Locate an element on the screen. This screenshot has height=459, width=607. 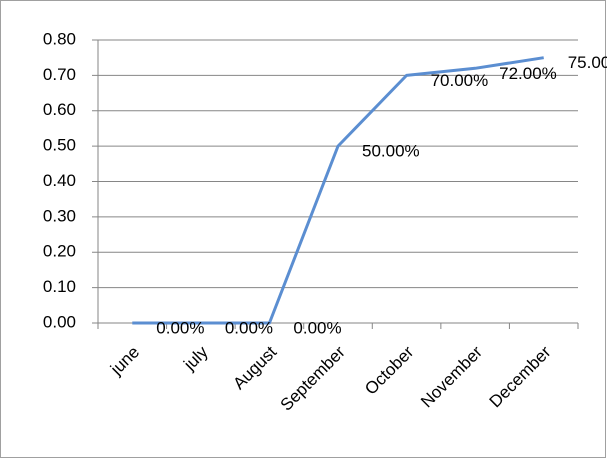
y-tick-label: 0.00 is located at coordinates (59, 321).